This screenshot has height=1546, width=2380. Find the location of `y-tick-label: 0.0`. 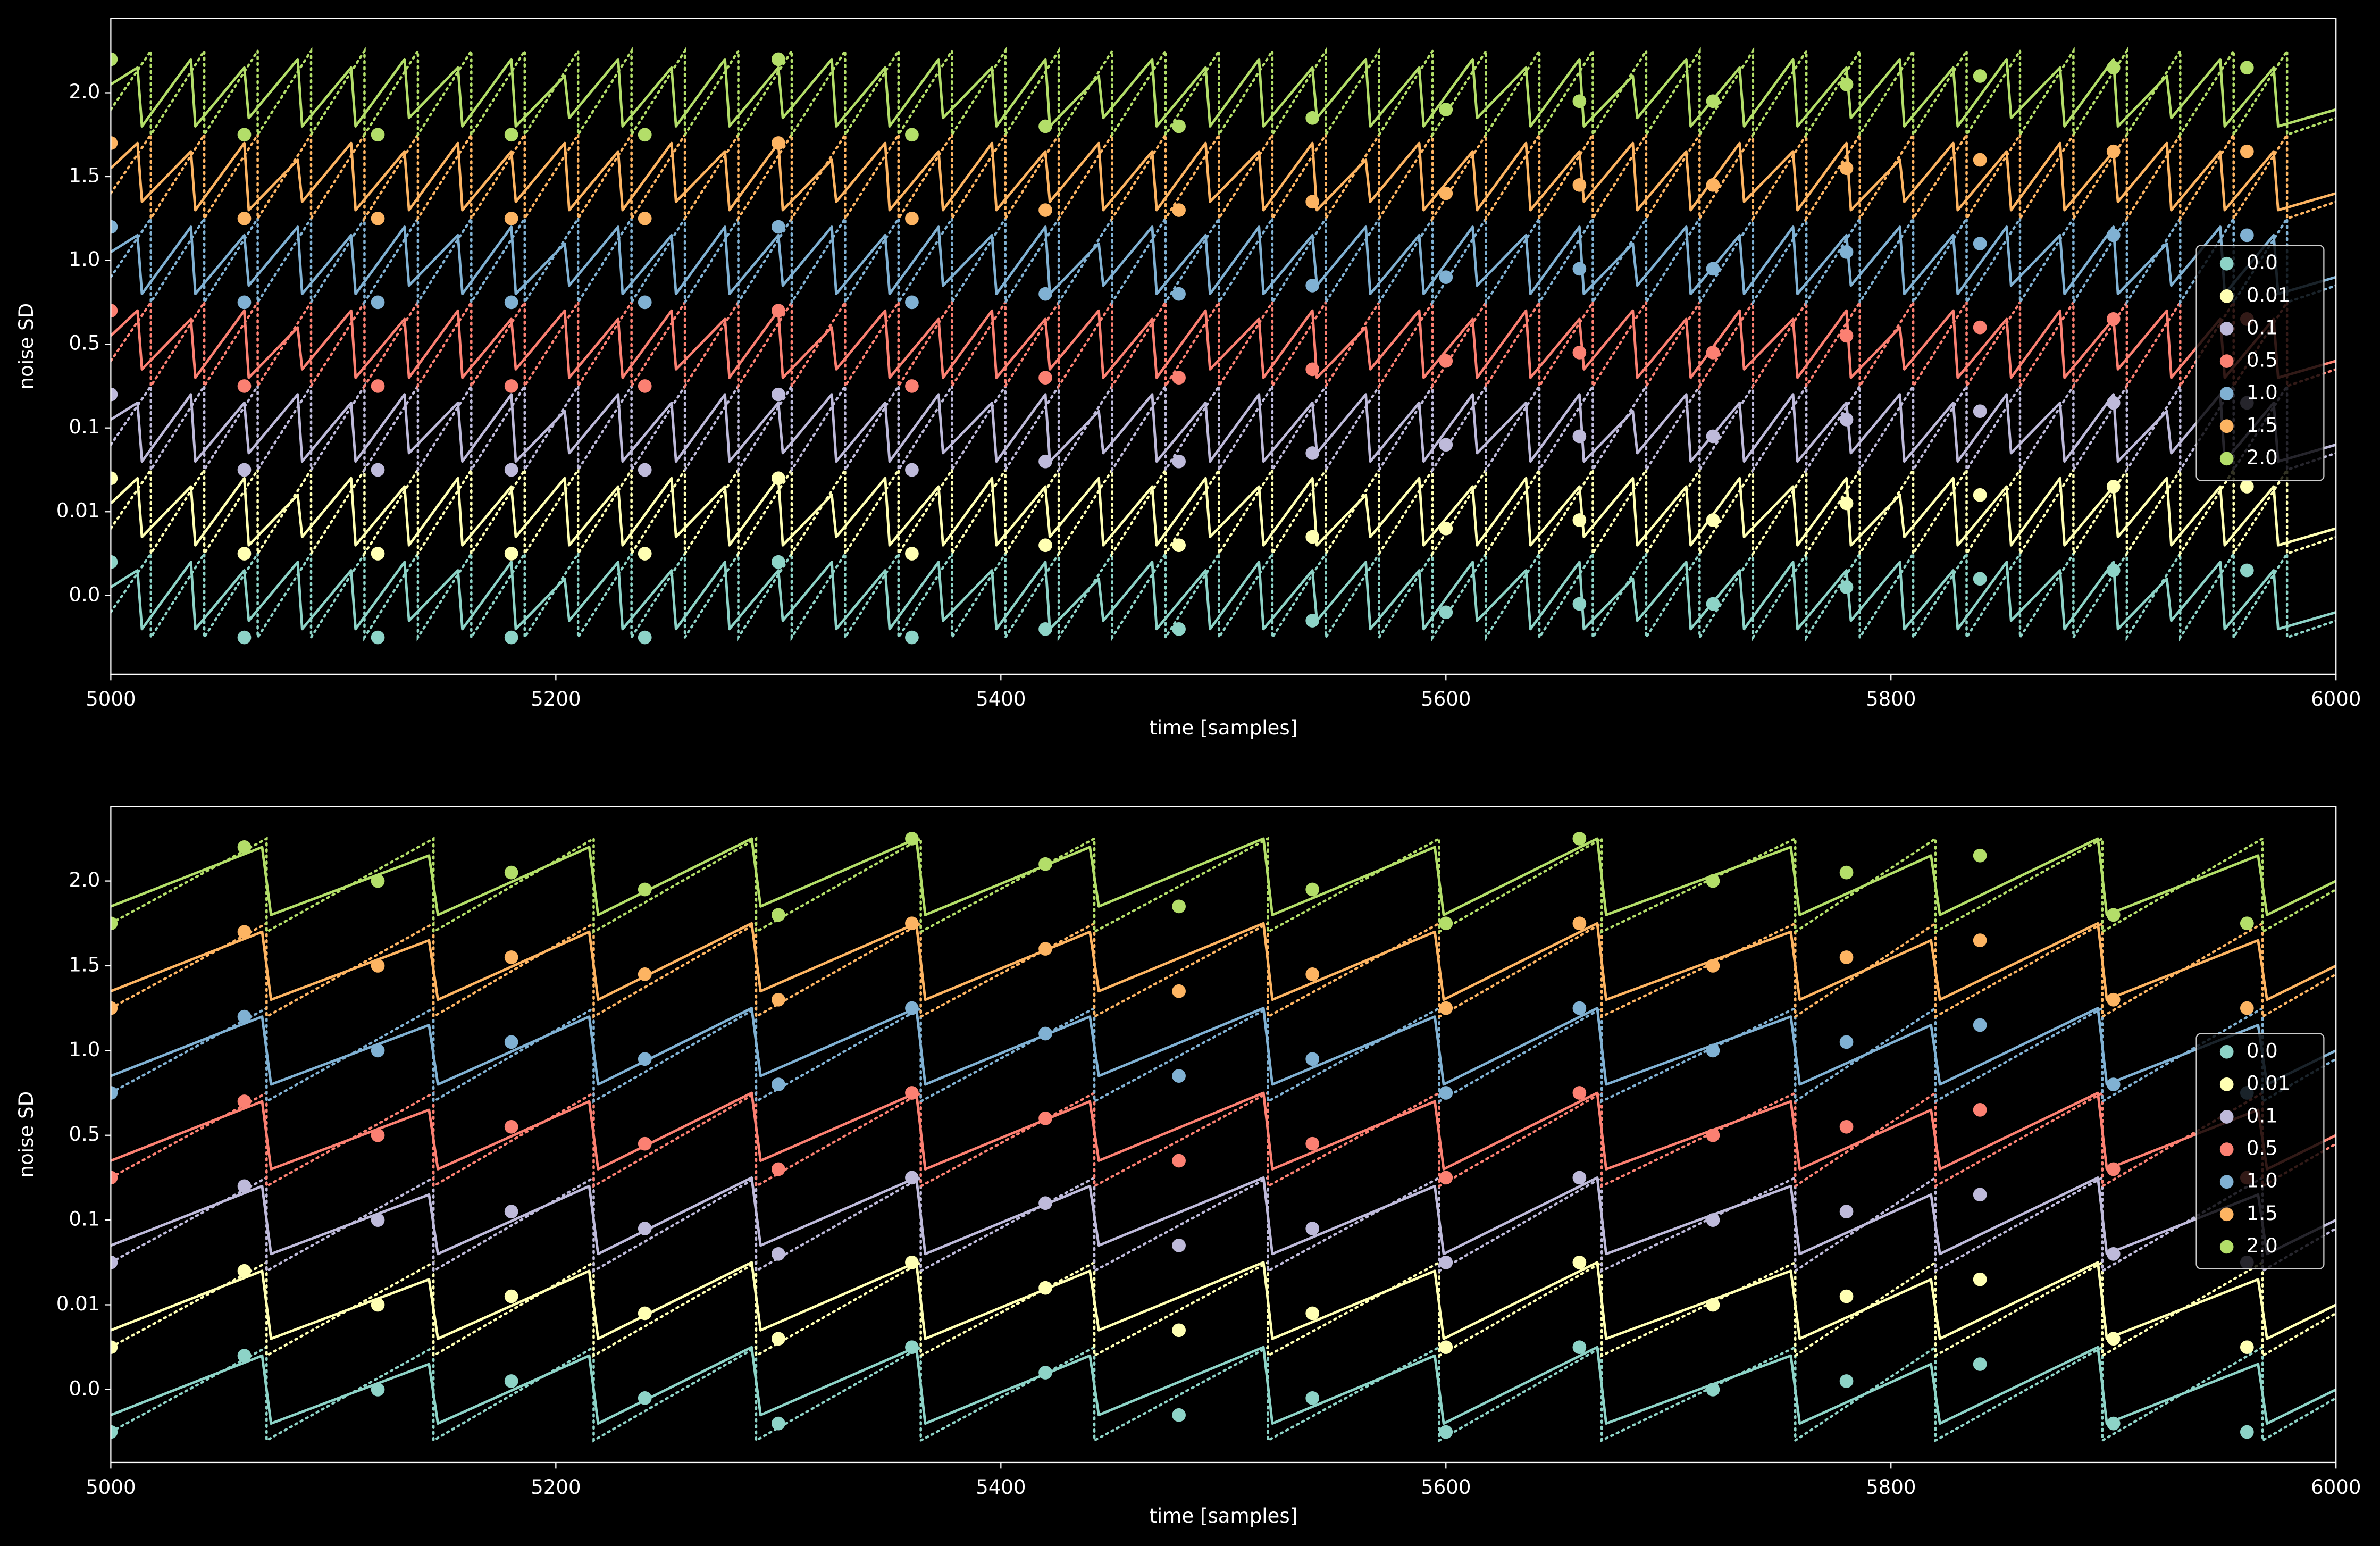

y-tick-label: 0.0 is located at coordinates (84, 594).